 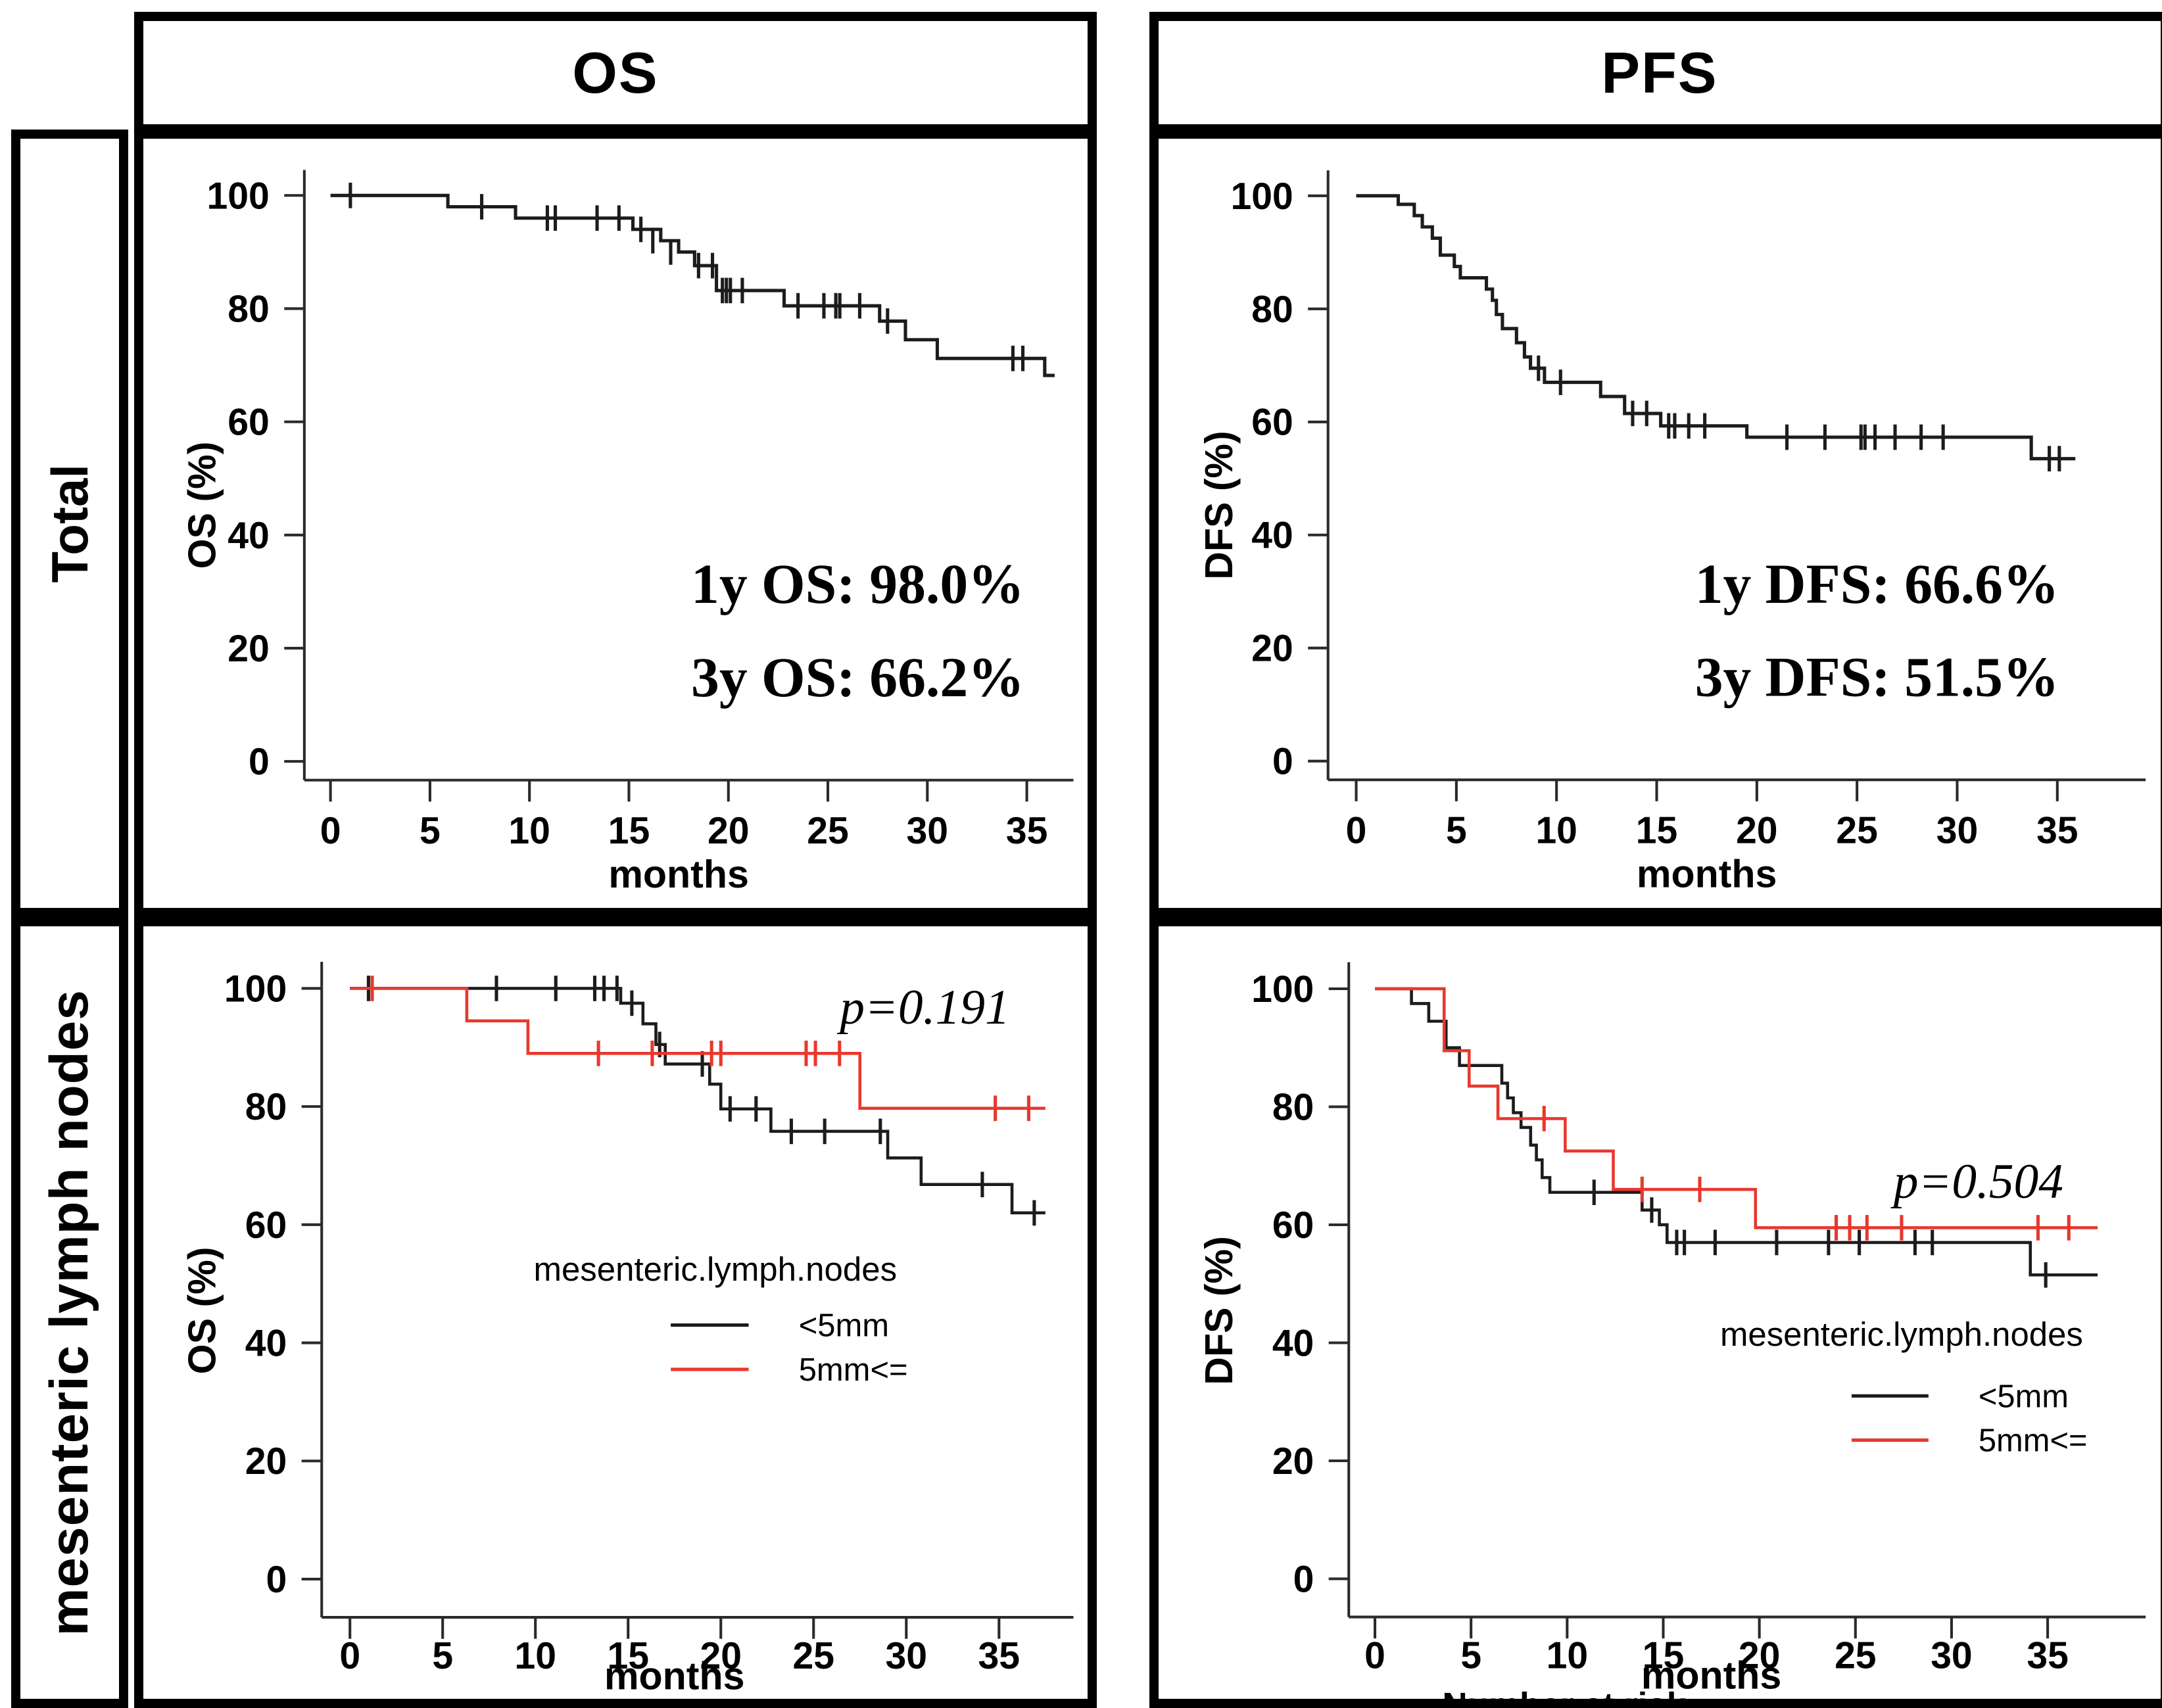 I want to click on column-header-pfs: PFS, so click(x=1655, y=72).